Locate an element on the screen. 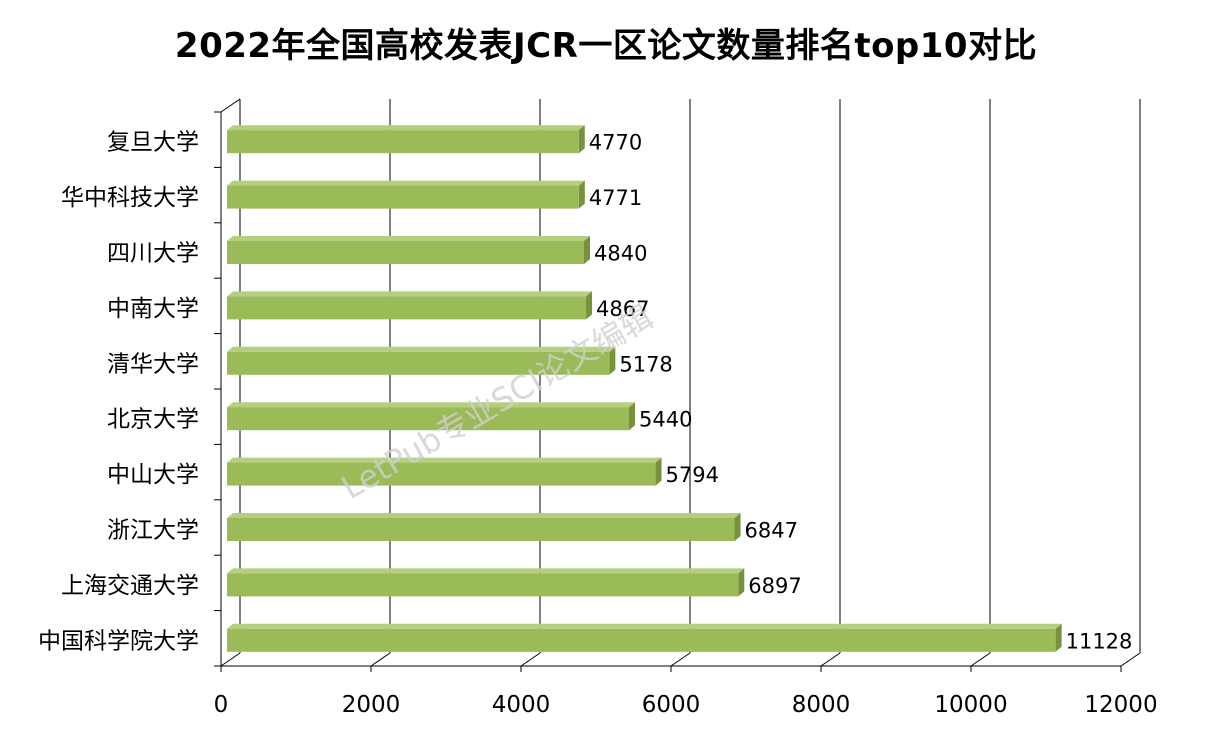 Image resolution: width=1212 pixels, height=736 pixels. data-label: 4867 is located at coordinates (622, 309).